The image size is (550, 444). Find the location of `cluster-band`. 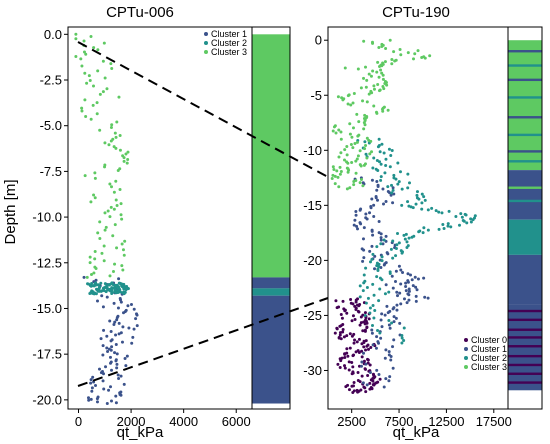

cluster-band is located at coordinates (525, 237).